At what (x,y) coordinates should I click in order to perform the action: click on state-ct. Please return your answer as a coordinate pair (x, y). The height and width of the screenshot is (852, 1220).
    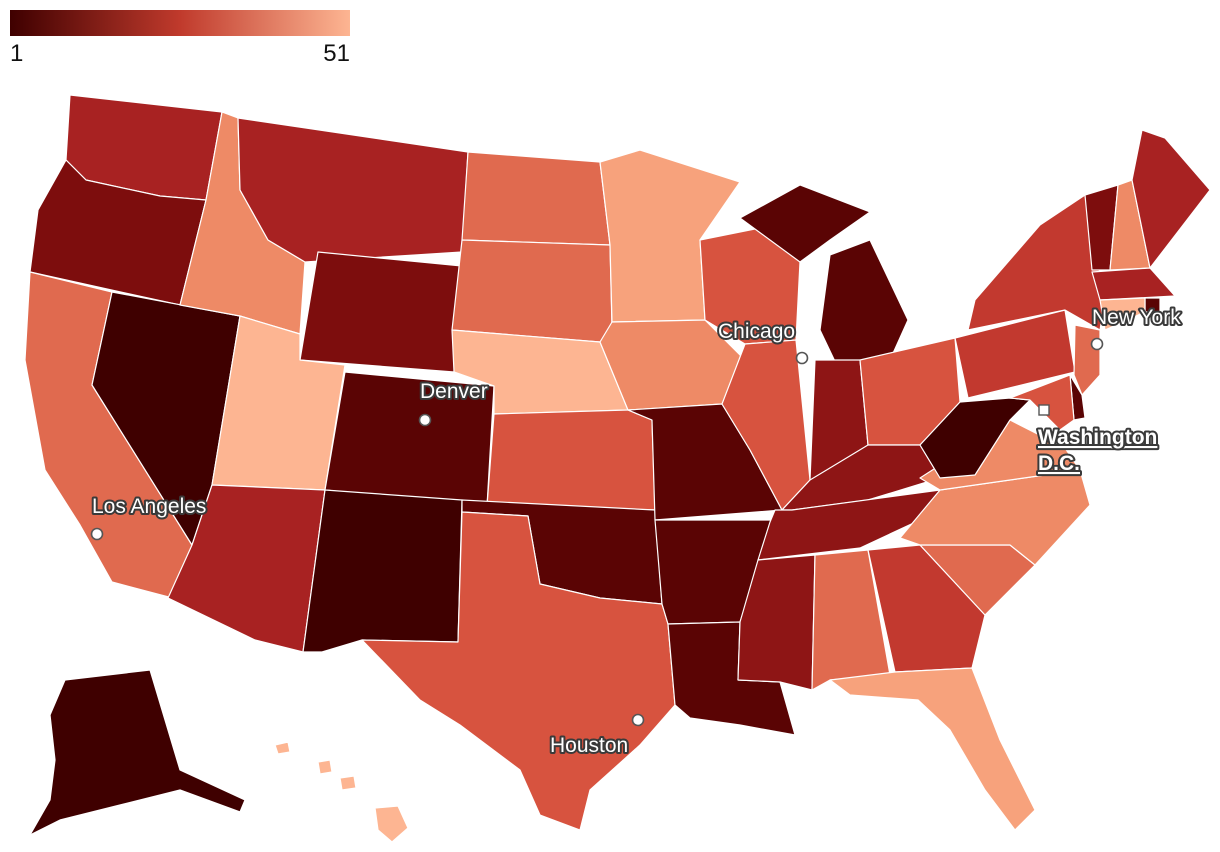
    Looking at the image, I should click on (1122, 314).